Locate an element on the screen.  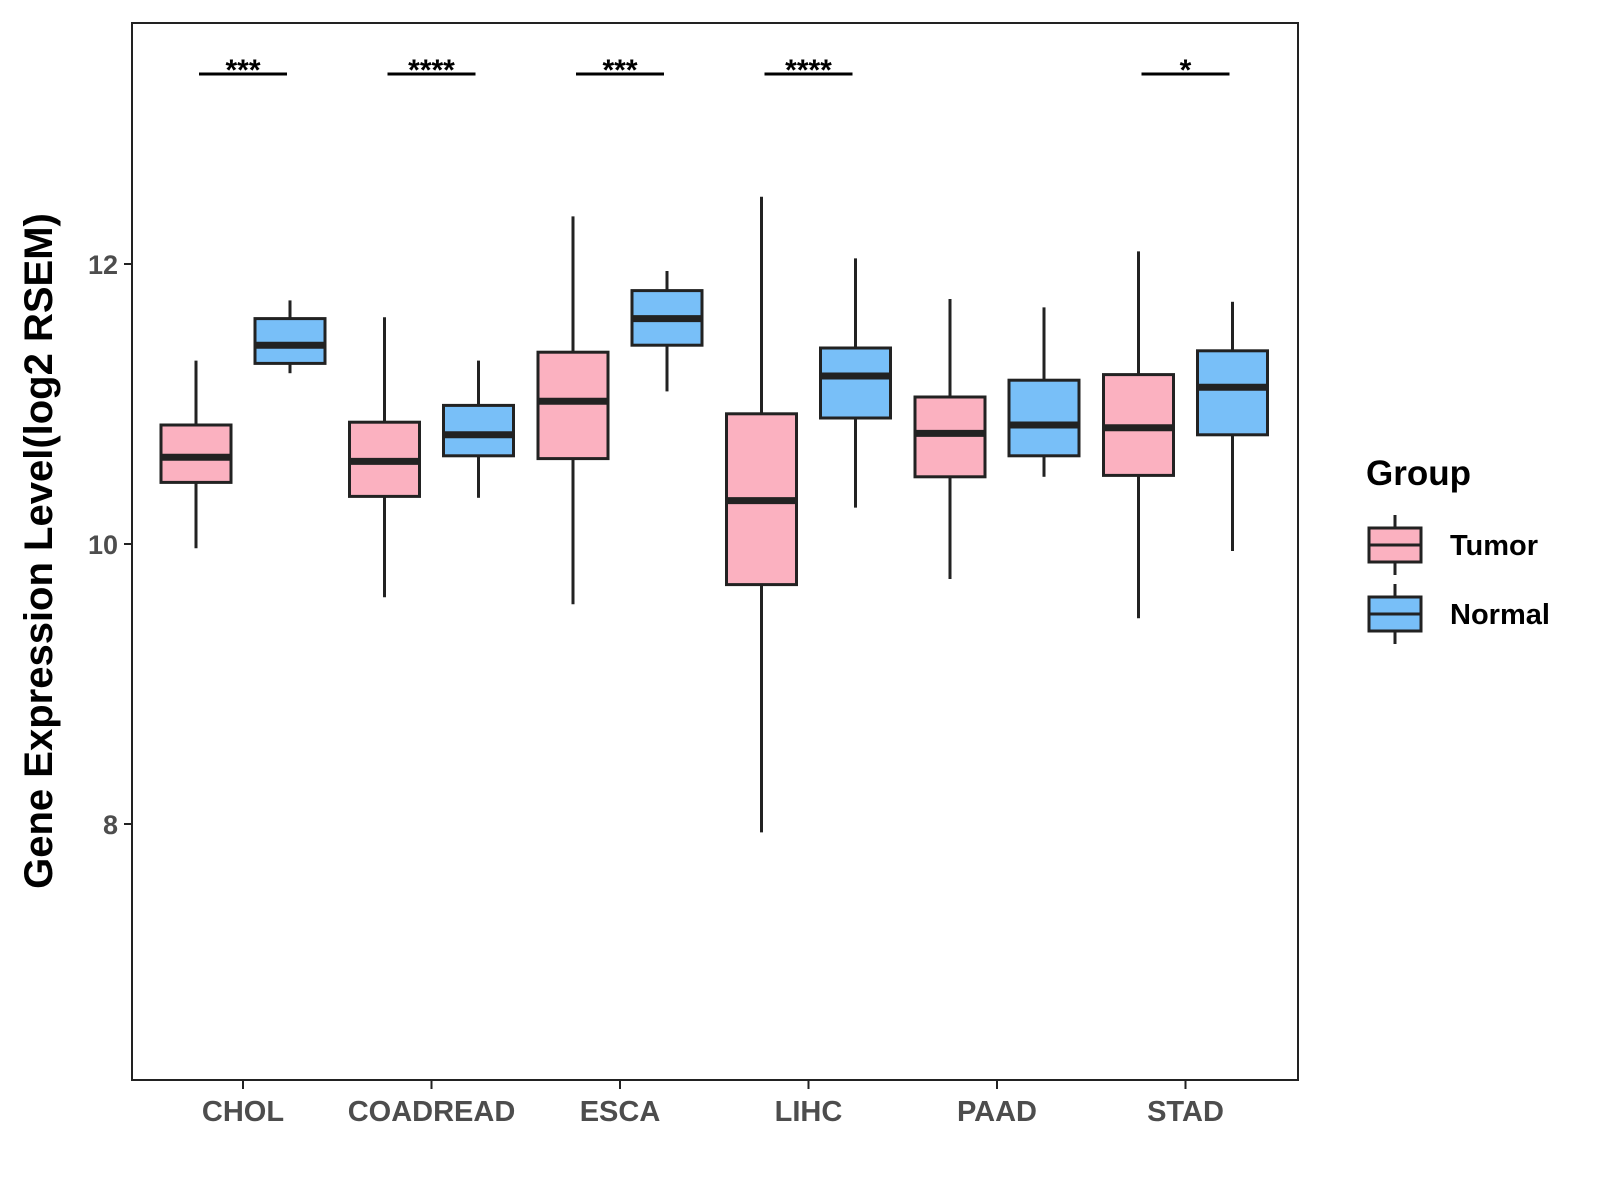
legend: Group Tumor Normal is located at coordinates (1458, 549).